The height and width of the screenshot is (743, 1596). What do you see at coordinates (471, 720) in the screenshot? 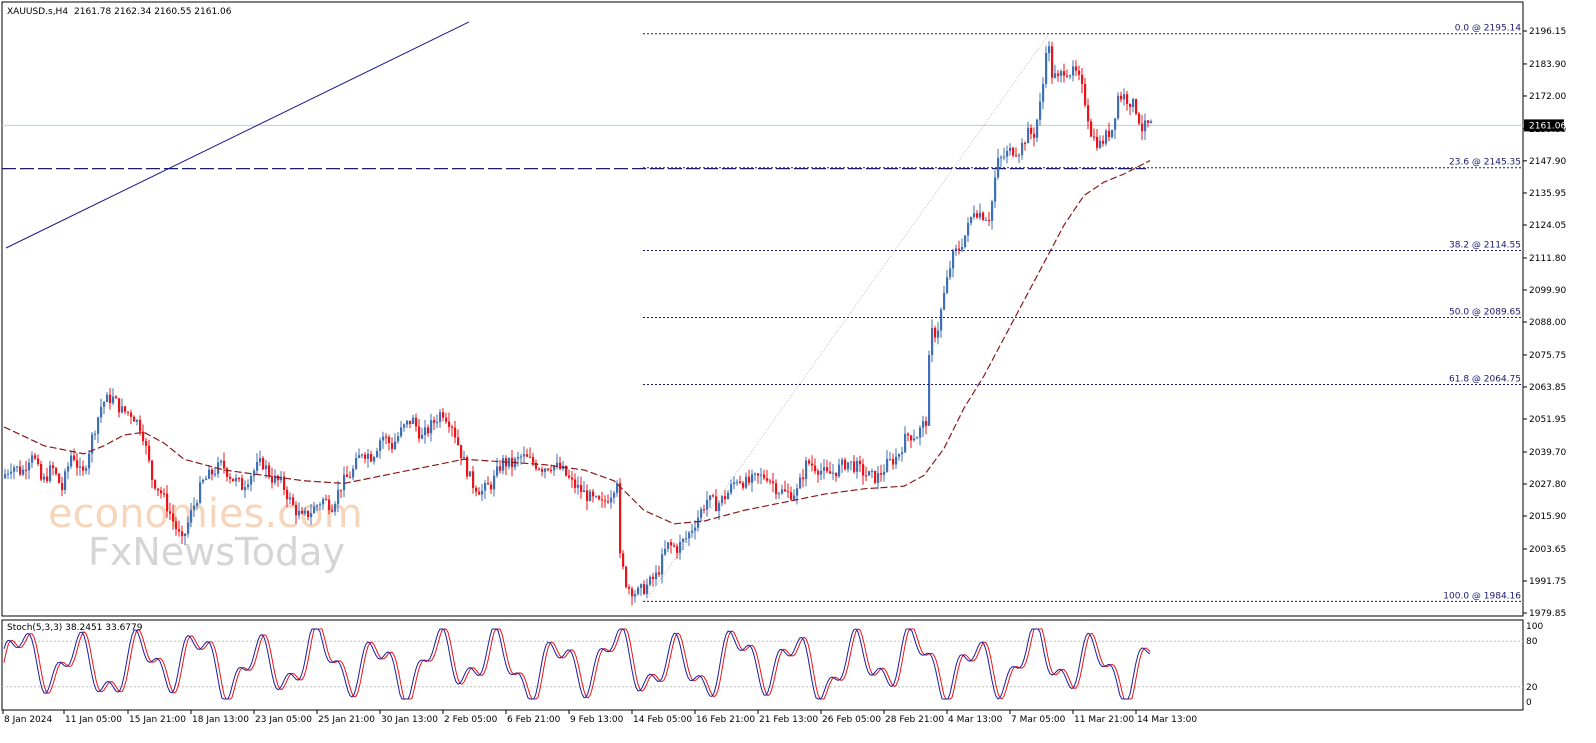
I see `x-tick-label: 2 Feb 05:00` at bounding box center [471, 720].